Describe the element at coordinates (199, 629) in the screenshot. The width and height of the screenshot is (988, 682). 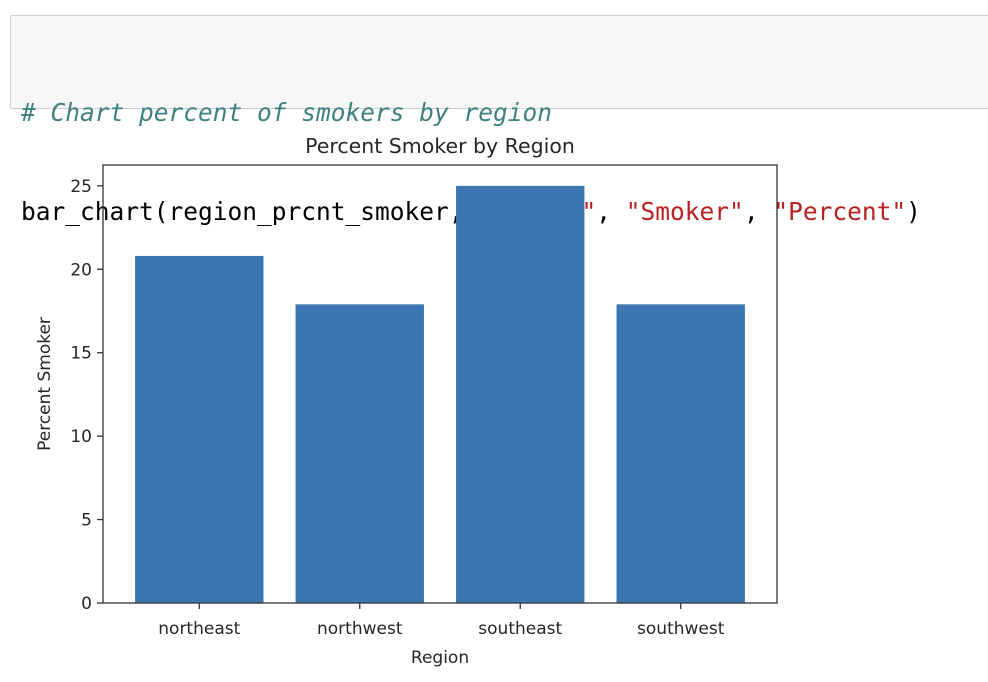
I see `x-tick-label: northeast` at that location.